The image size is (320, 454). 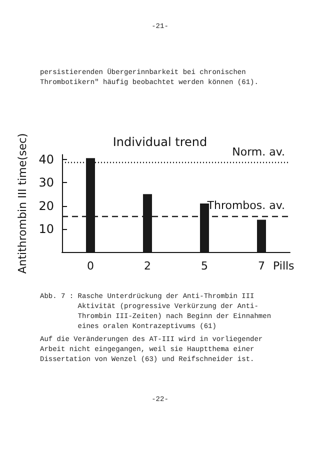 I want to click on y-axis-title: Antithrombin III time(sec), so click(x=22, y=203).